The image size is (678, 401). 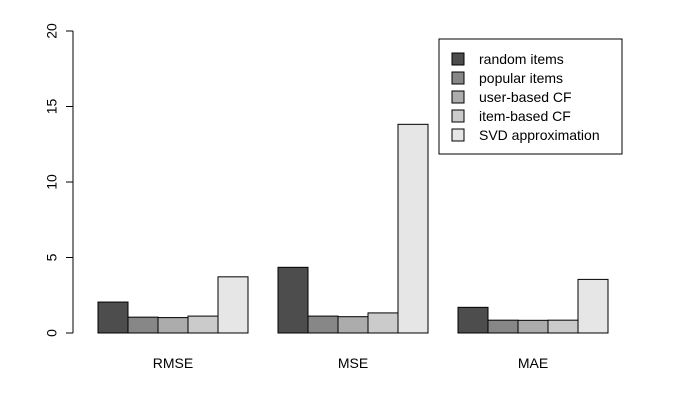 I want to click on category-labels: RMSE MSE MAE, so click(x=350, y=363).